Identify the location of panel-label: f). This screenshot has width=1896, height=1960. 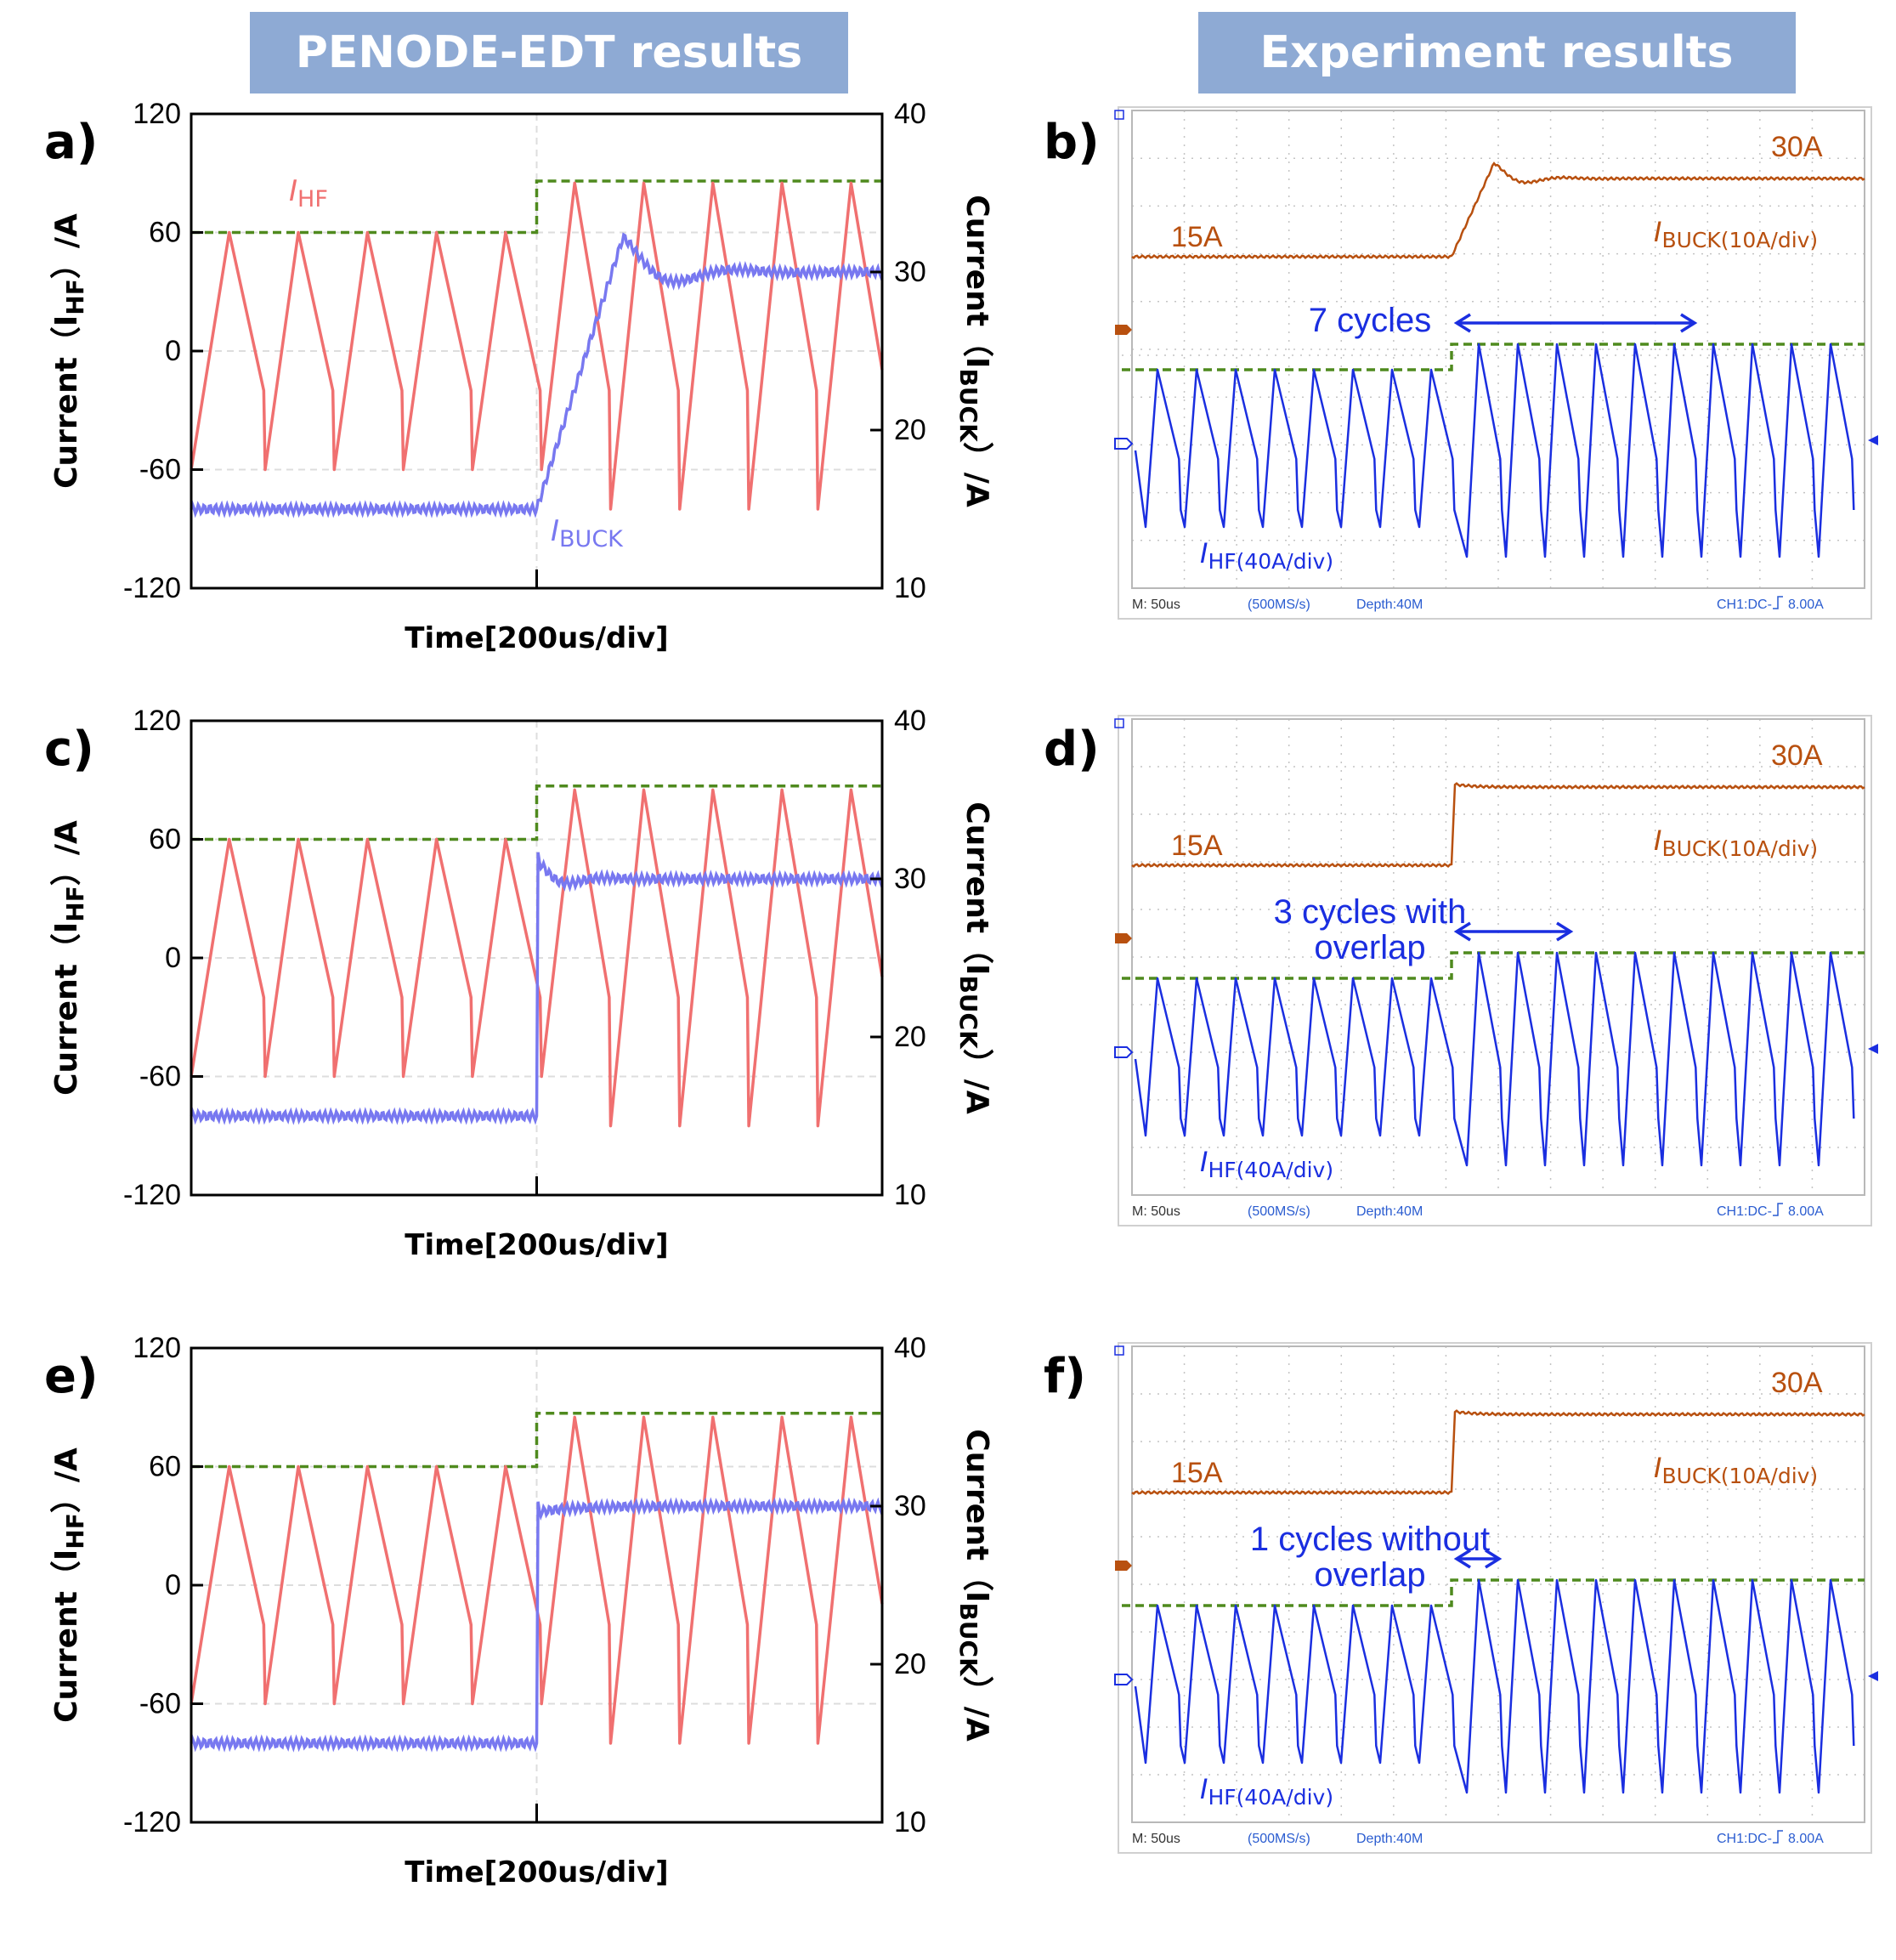
(1065, 1376).